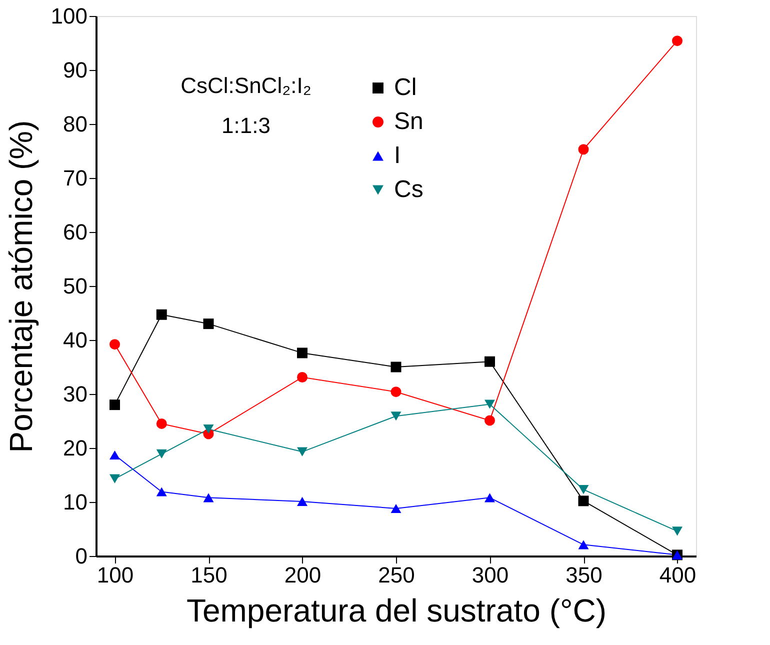 Image resolution: width=770 pixels, height=645 pixels. What do you see at coordinates (69, 16) in the screenshot?
I see `y-tick-label: 100` at bounding box center [69, 16].